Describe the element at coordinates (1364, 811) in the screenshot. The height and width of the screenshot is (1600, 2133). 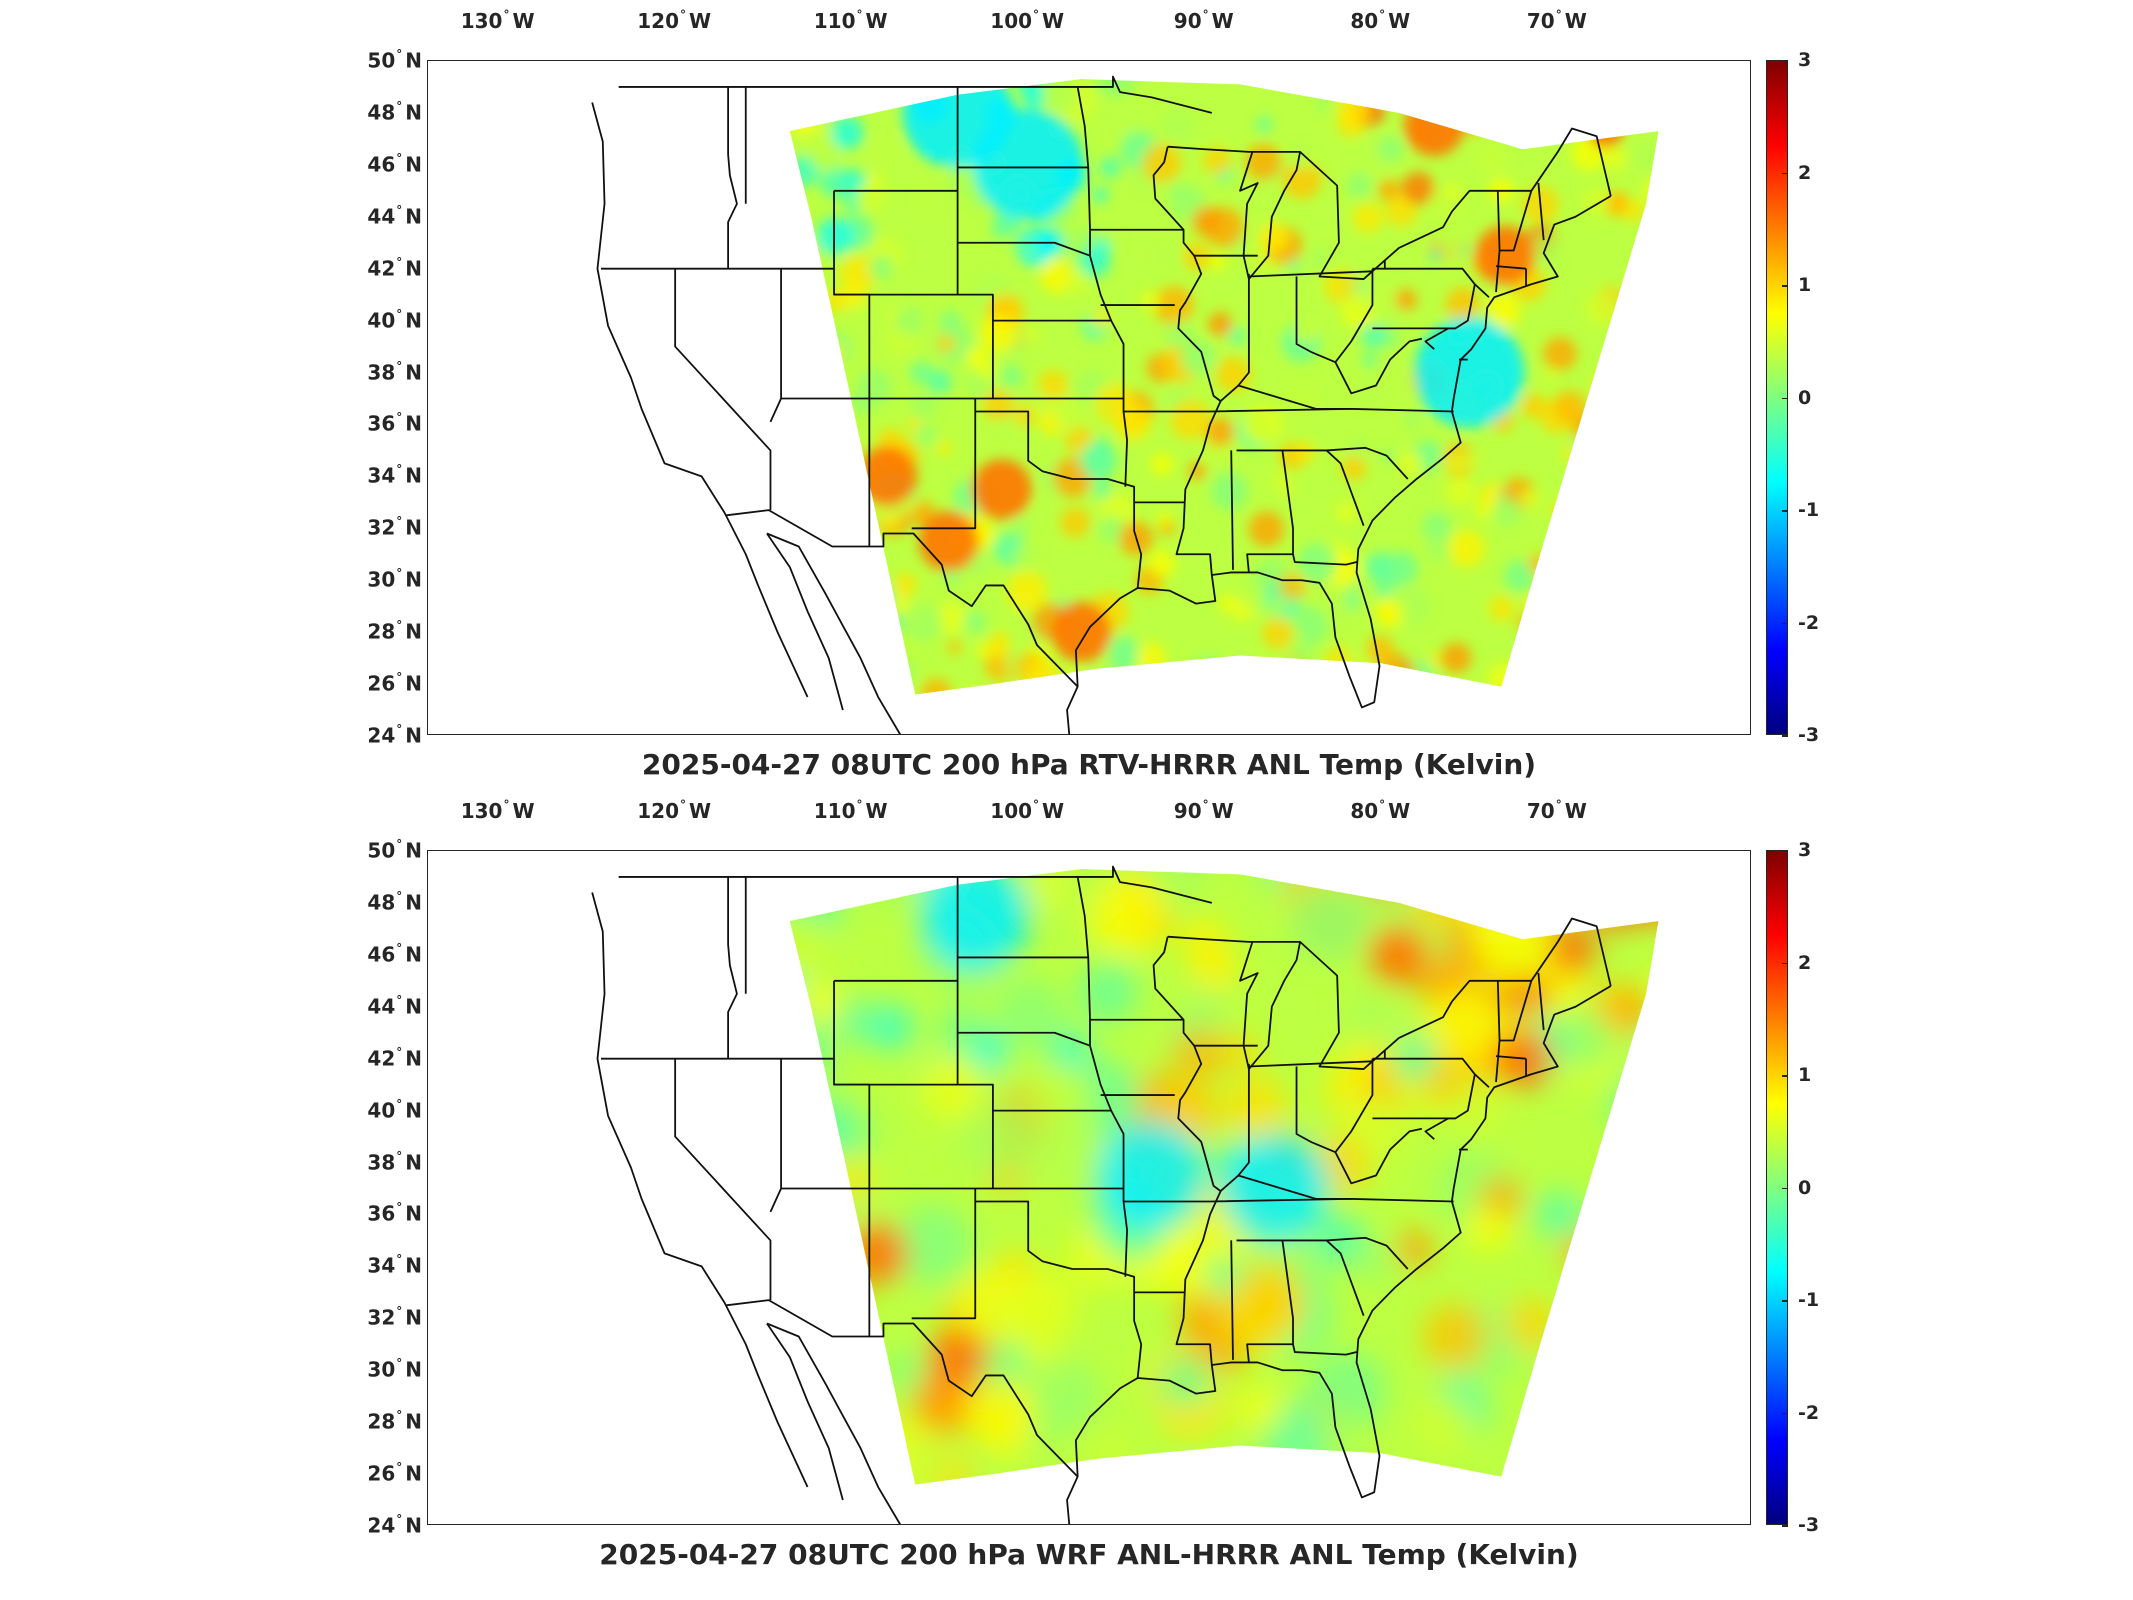
I see `longitude-value: 80` at that location.